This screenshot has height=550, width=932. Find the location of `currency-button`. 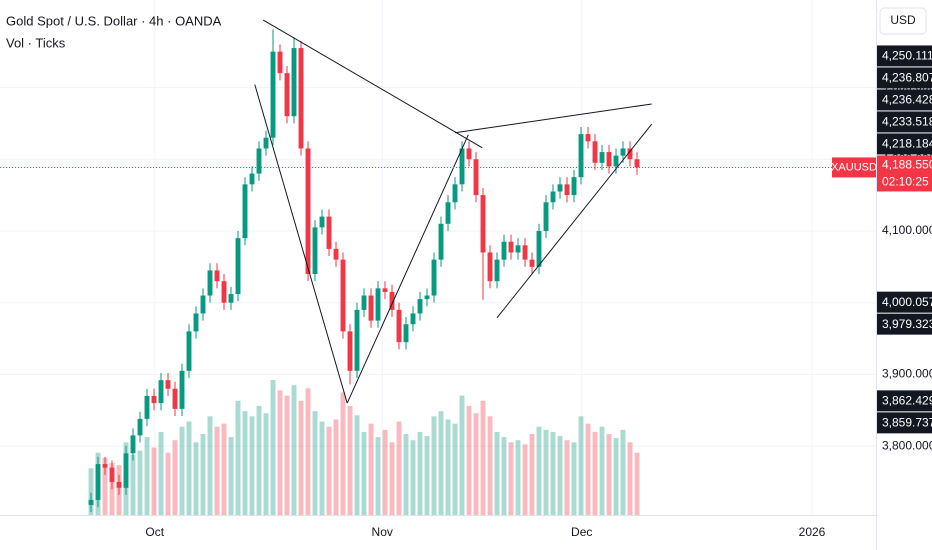

currency-button is located at coordinates (903, 21).